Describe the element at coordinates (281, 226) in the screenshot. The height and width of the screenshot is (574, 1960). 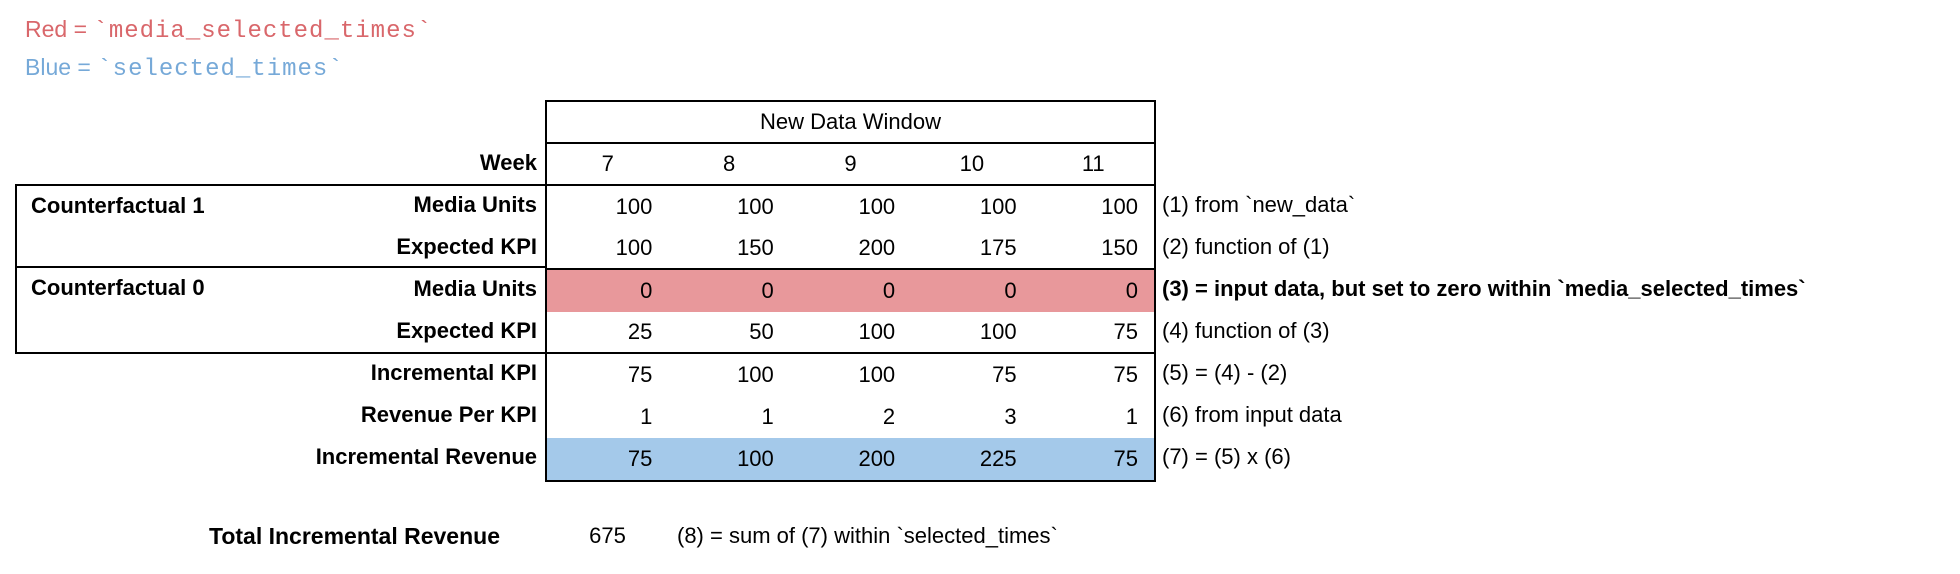
I see `counterfactual-1-box: Counterfactual 1` at that location.